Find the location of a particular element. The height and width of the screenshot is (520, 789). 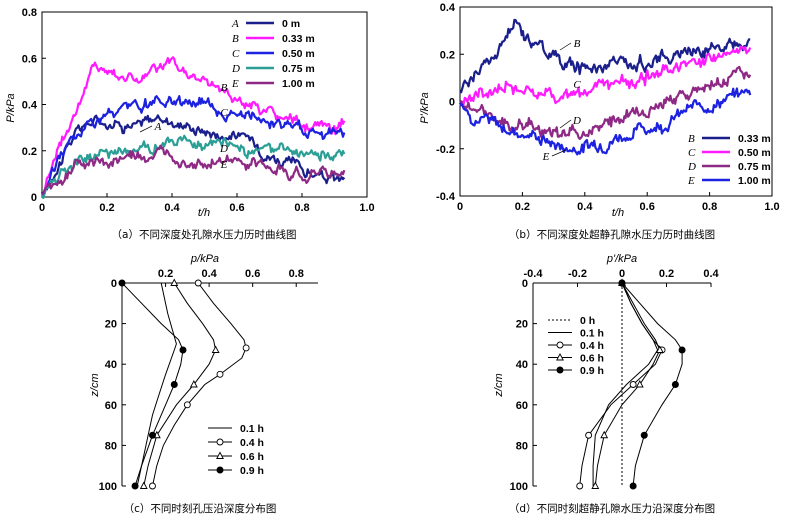

legend-label: 0 h is located at coordinates (587, 321).